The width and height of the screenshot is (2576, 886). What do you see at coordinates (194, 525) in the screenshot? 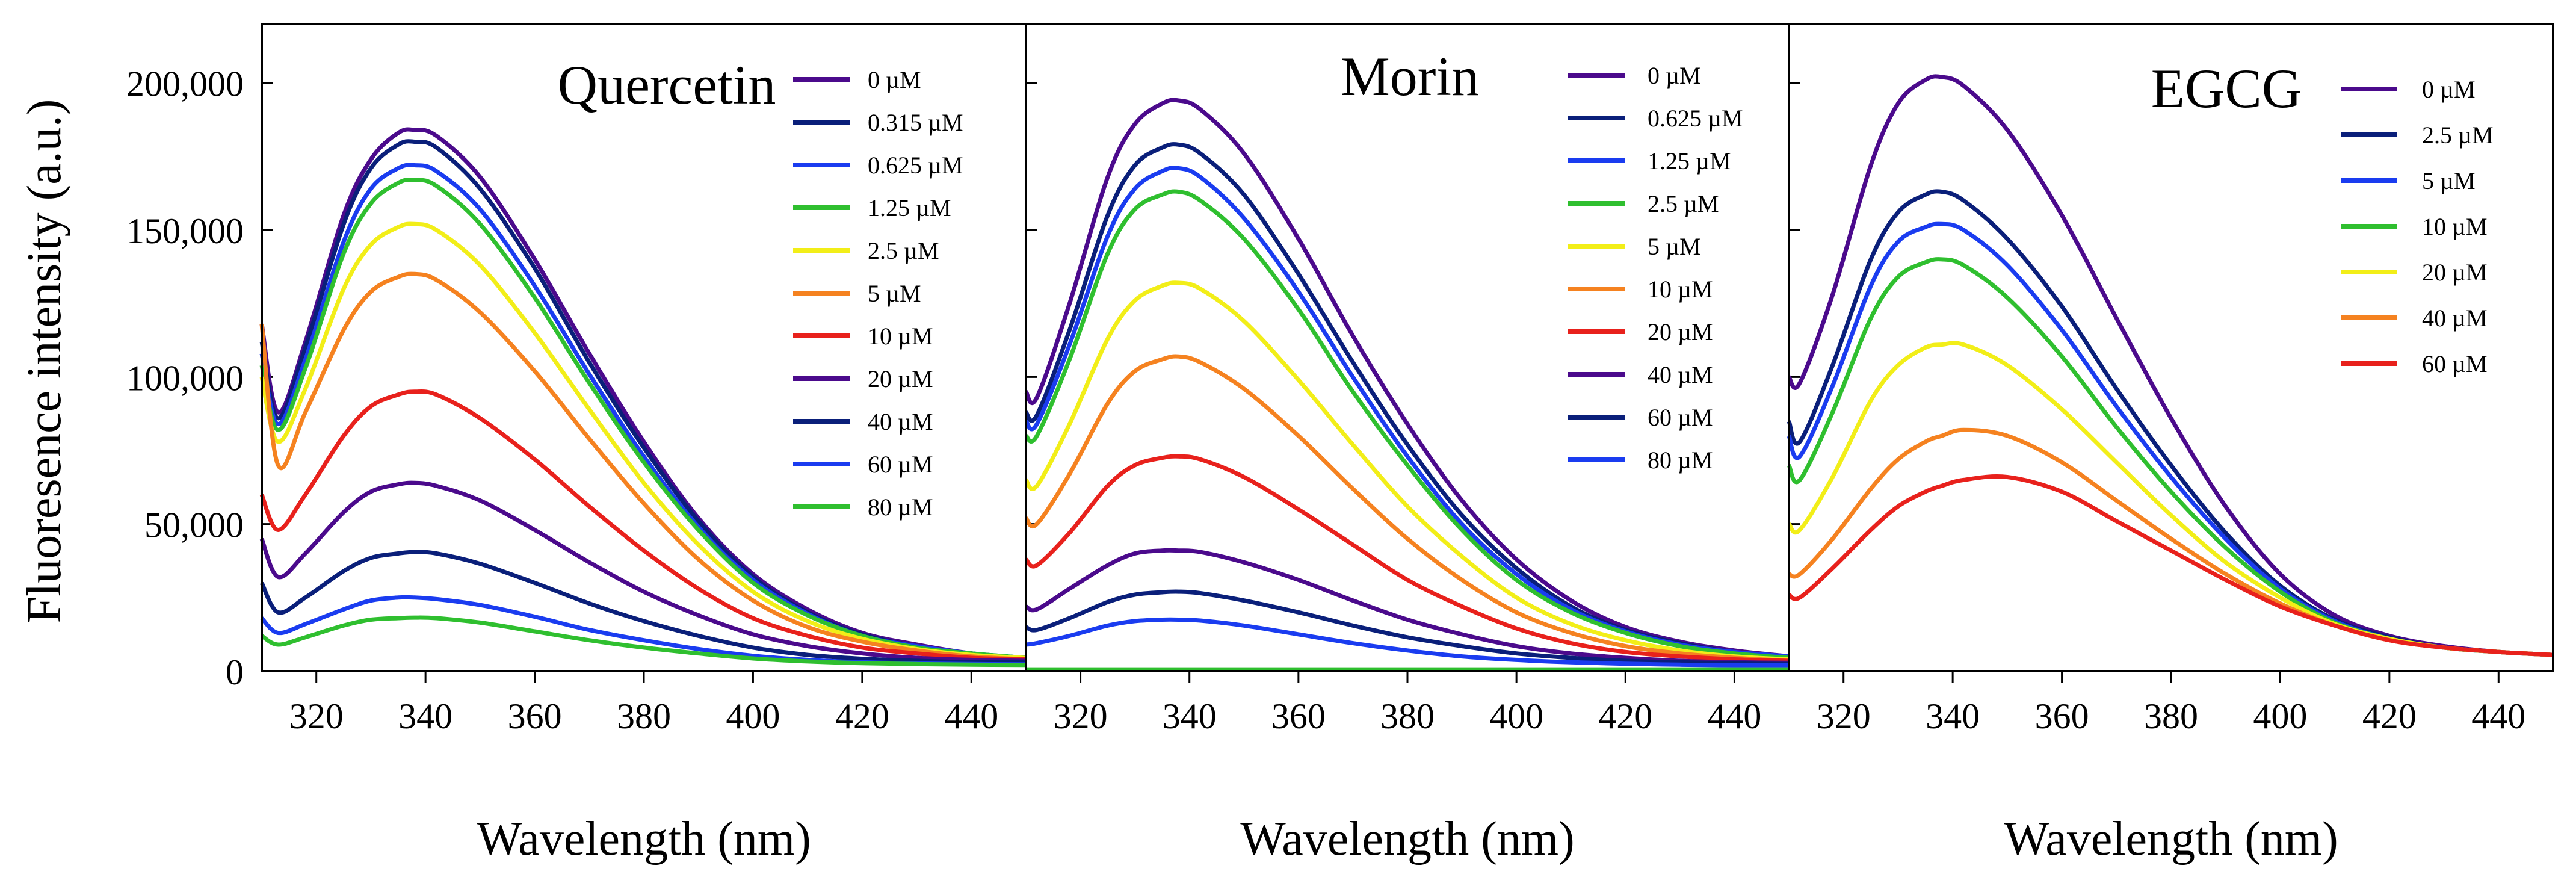
I see `y-tick-label: 50,000` at bounding box center [194, 525].